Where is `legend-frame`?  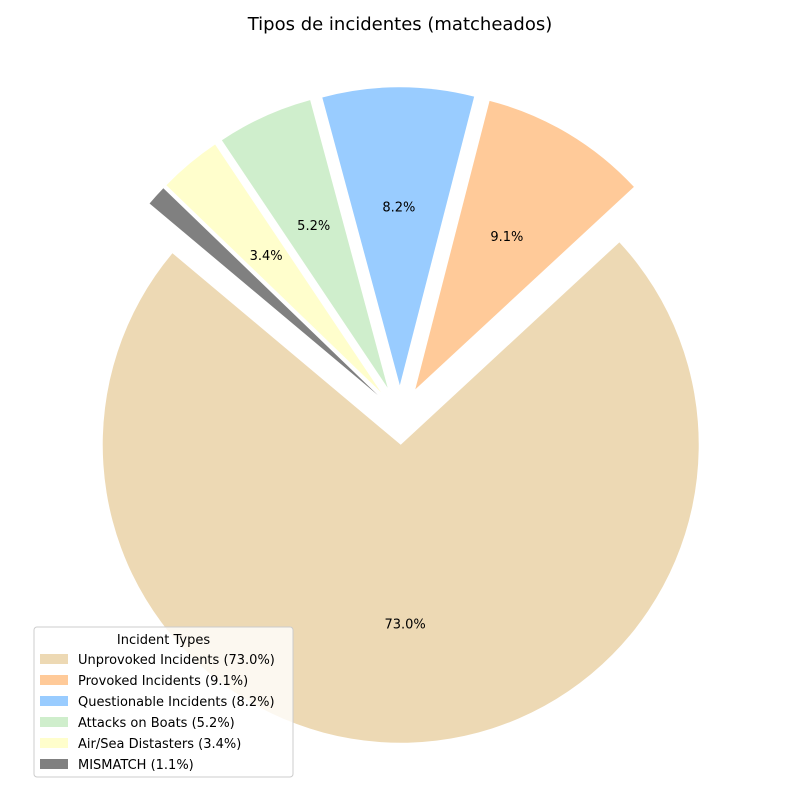
legend-frame is located at coordinates (163, 702).